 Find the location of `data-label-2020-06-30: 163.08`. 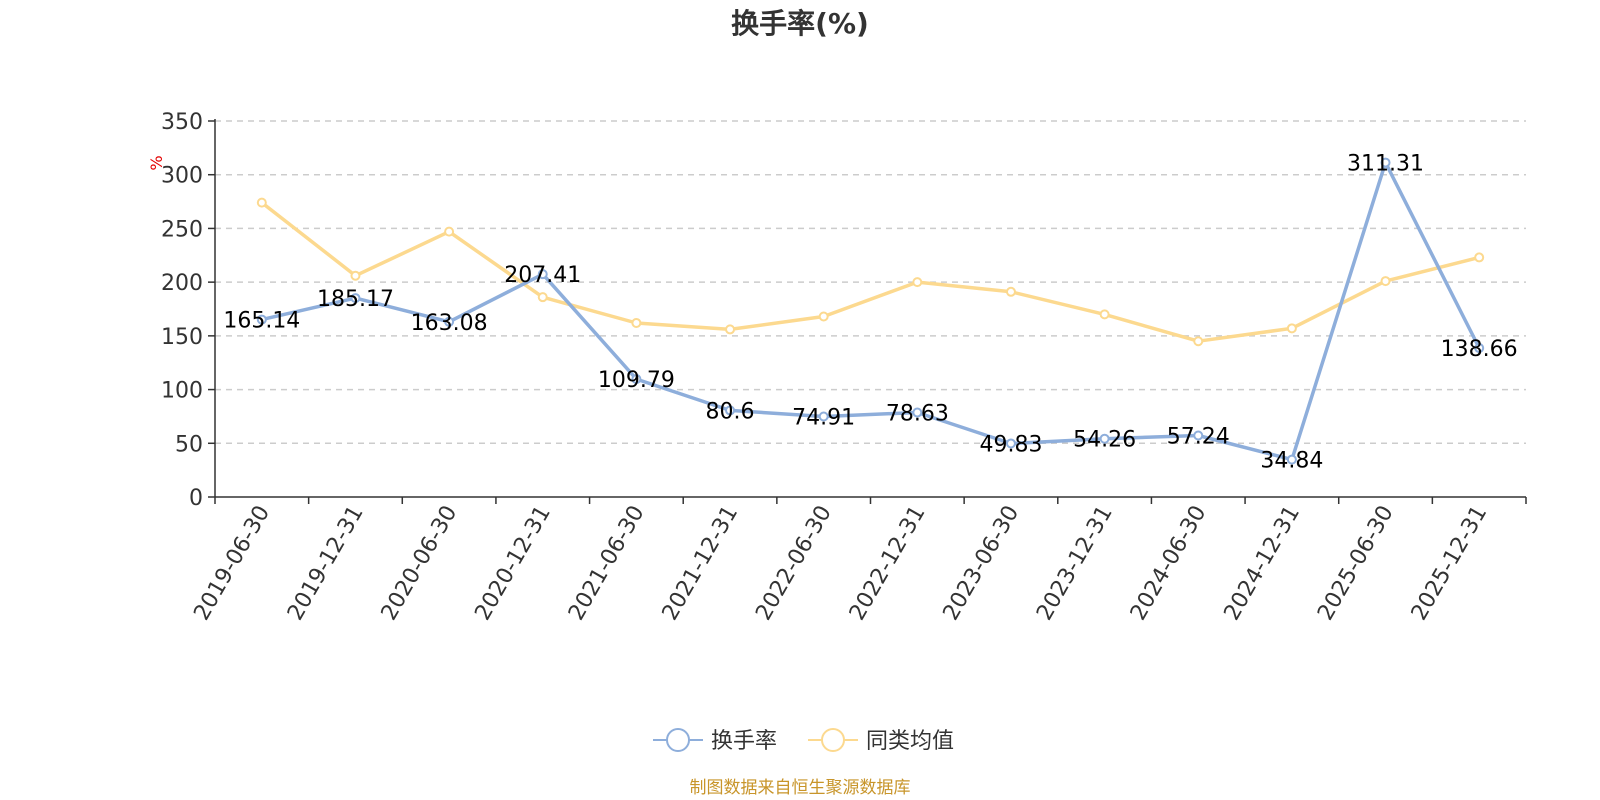

data-label-2020-06-30: 163.08 is located at coordinates (449, 323).